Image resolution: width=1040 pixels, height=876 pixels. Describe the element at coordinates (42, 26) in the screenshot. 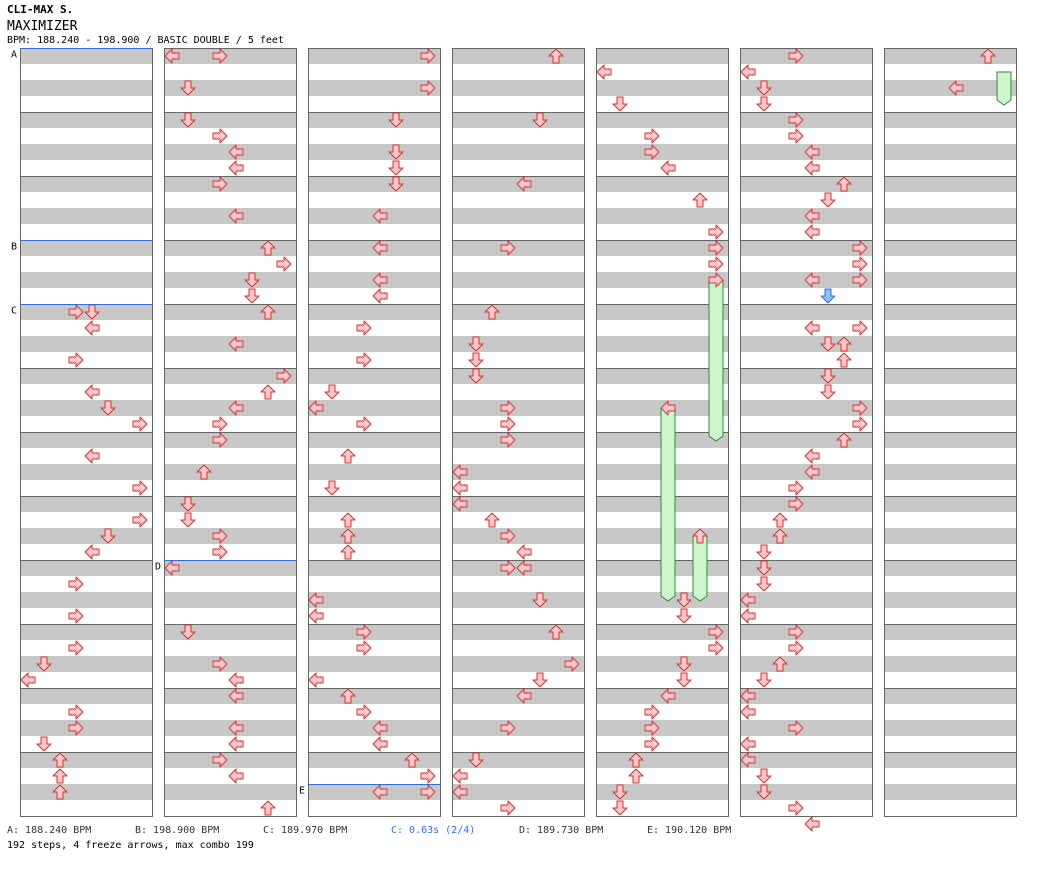

I see `song-title: MAXIMIZER` at that location.